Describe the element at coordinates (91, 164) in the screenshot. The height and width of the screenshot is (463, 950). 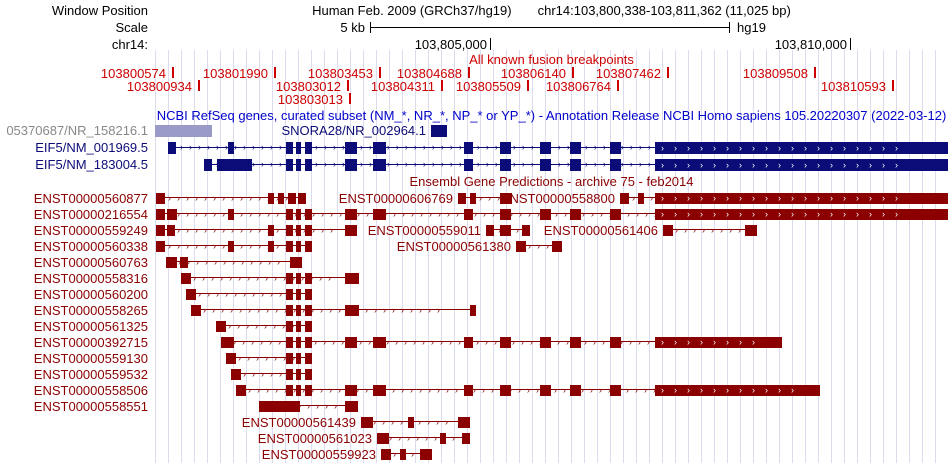
I see `refseq-item-label: EIF5/NM_183004.5` at that location.